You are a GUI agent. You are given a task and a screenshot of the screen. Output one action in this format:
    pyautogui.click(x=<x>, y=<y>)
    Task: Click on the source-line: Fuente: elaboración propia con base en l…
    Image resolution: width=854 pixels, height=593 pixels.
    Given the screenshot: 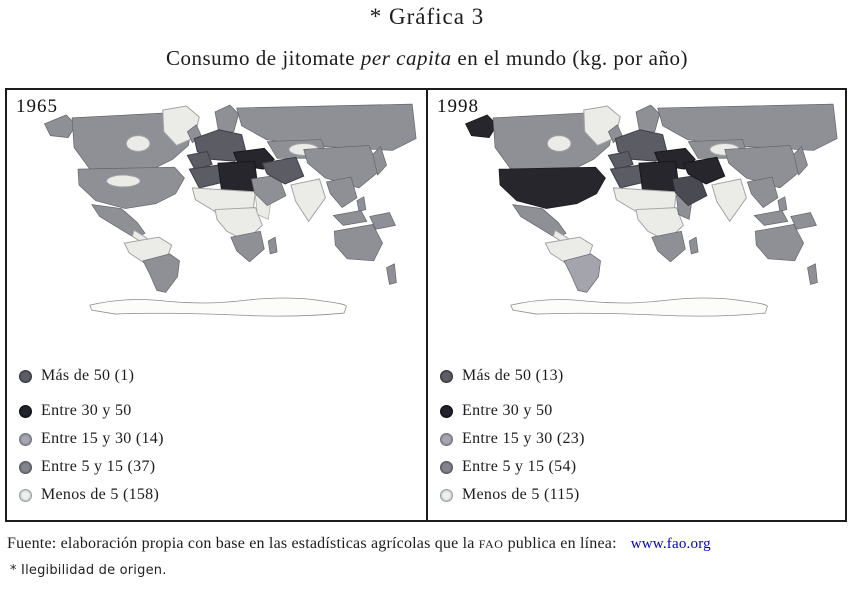 What is the action you would take?
    pyautogui.click(x=359, y=544)
    